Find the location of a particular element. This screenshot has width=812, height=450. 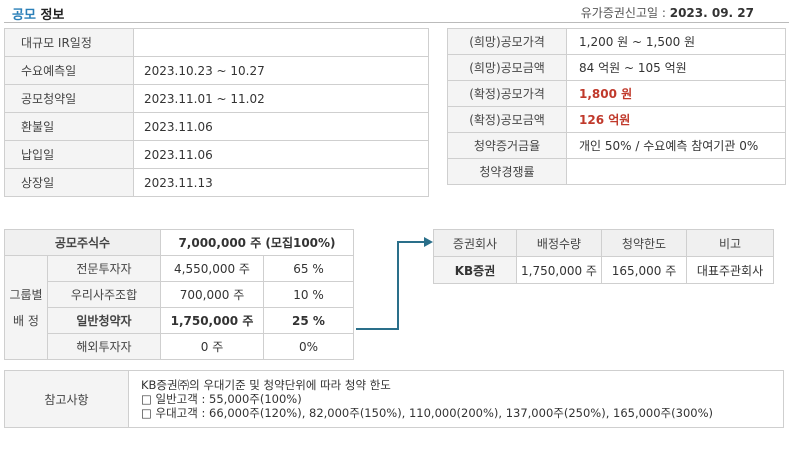

pricing-label: 청약증거금율 is located at coordinates (507, 145).